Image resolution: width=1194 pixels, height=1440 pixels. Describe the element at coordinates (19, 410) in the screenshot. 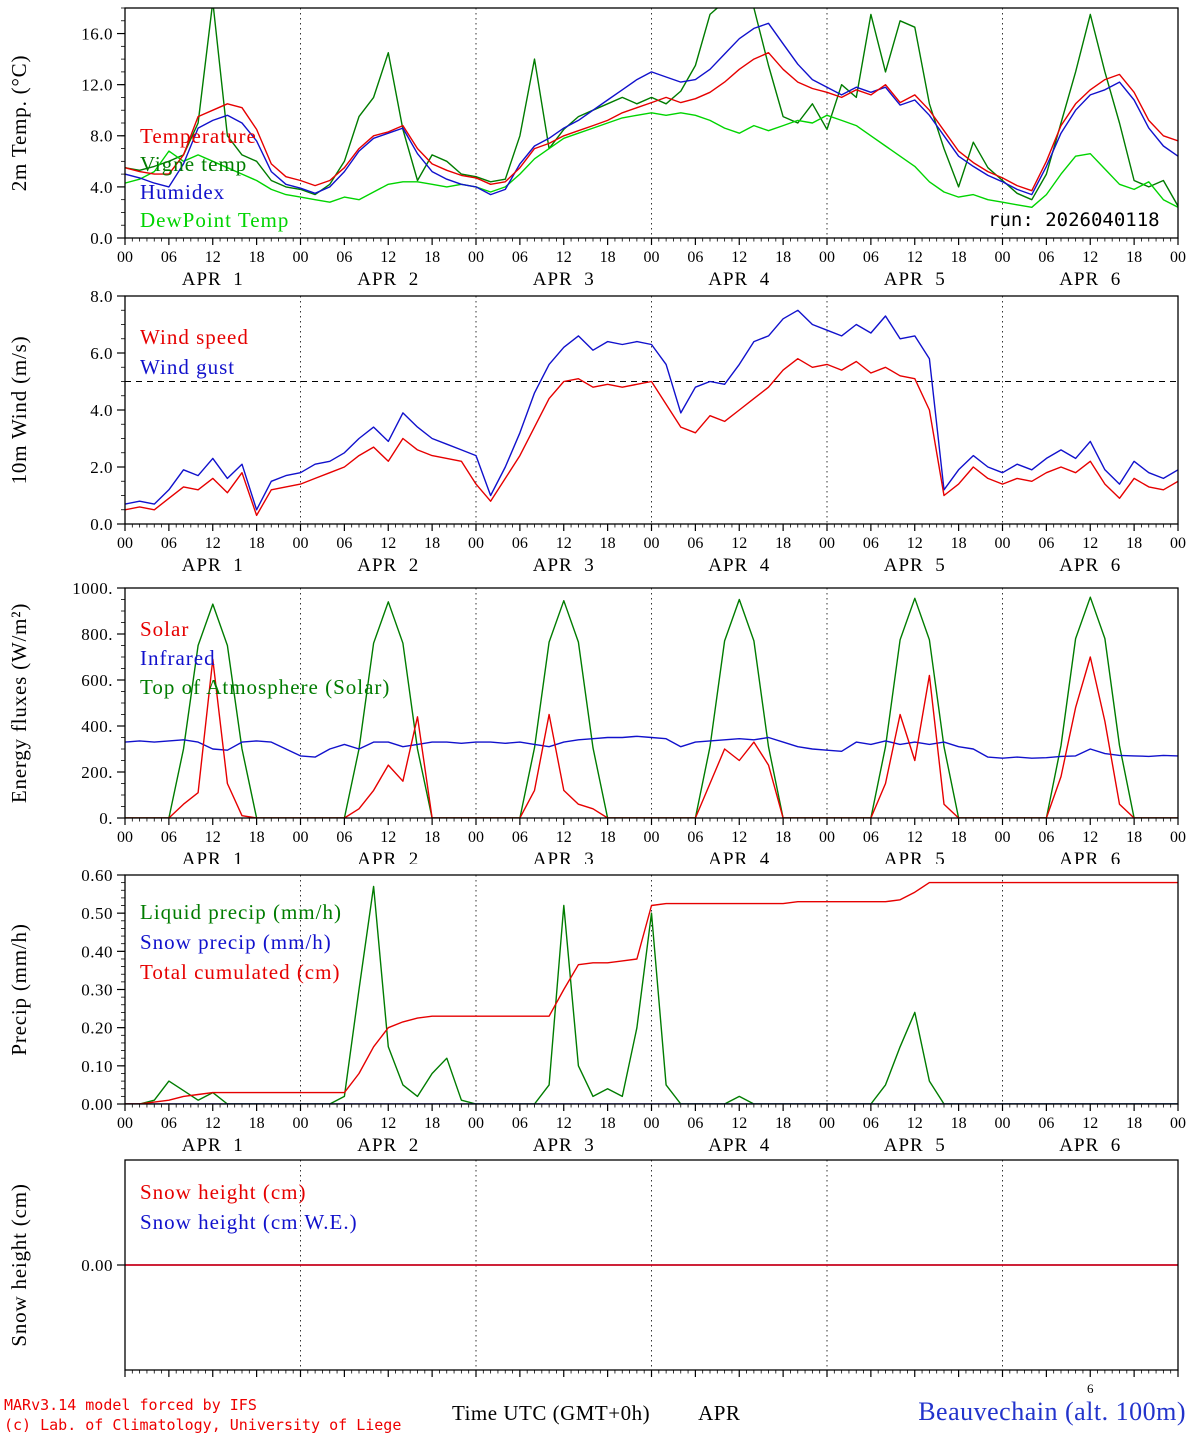

I see `svg-text: 10m Wind (m/s)` at that location.